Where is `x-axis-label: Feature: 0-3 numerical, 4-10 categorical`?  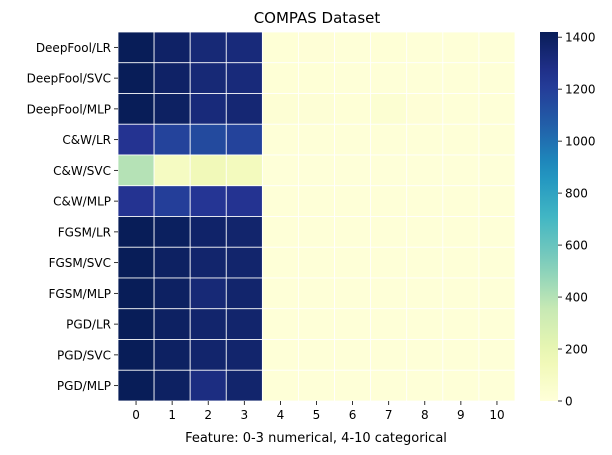
x-axis-label: Feature: 0-3 numerical, 4-10 categorical is located at coordinates (316, 438).